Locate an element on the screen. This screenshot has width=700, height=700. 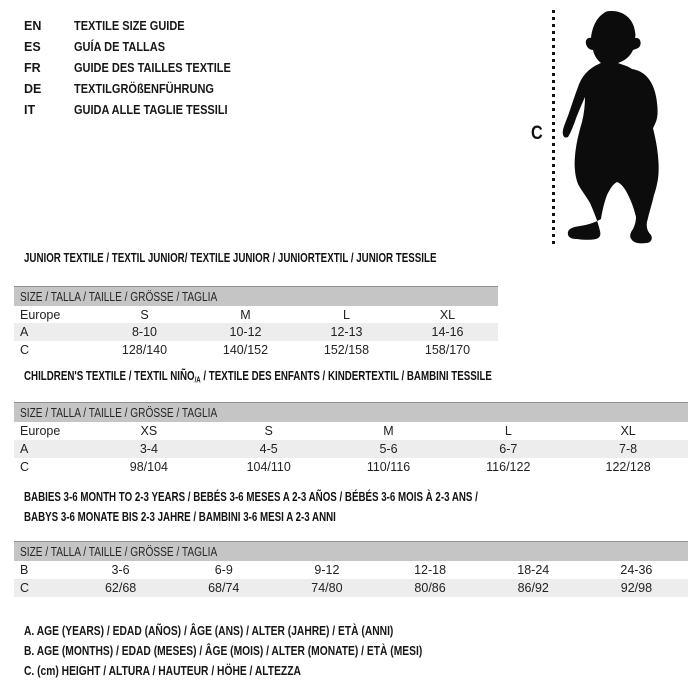
lang-row-fr: FR GUIDE DES TAILLES TEXTILE is located at coordinates (138, 67).